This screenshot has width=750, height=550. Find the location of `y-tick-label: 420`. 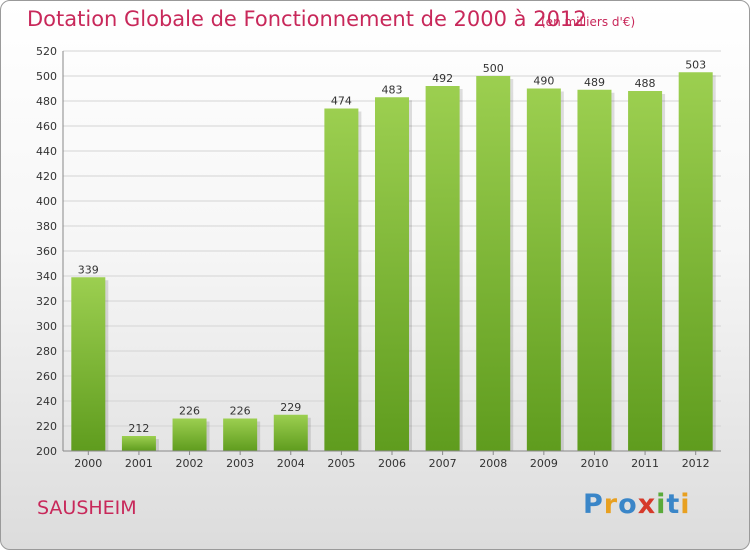

y-tick-label: 420 is located at coordinates (46, 176).